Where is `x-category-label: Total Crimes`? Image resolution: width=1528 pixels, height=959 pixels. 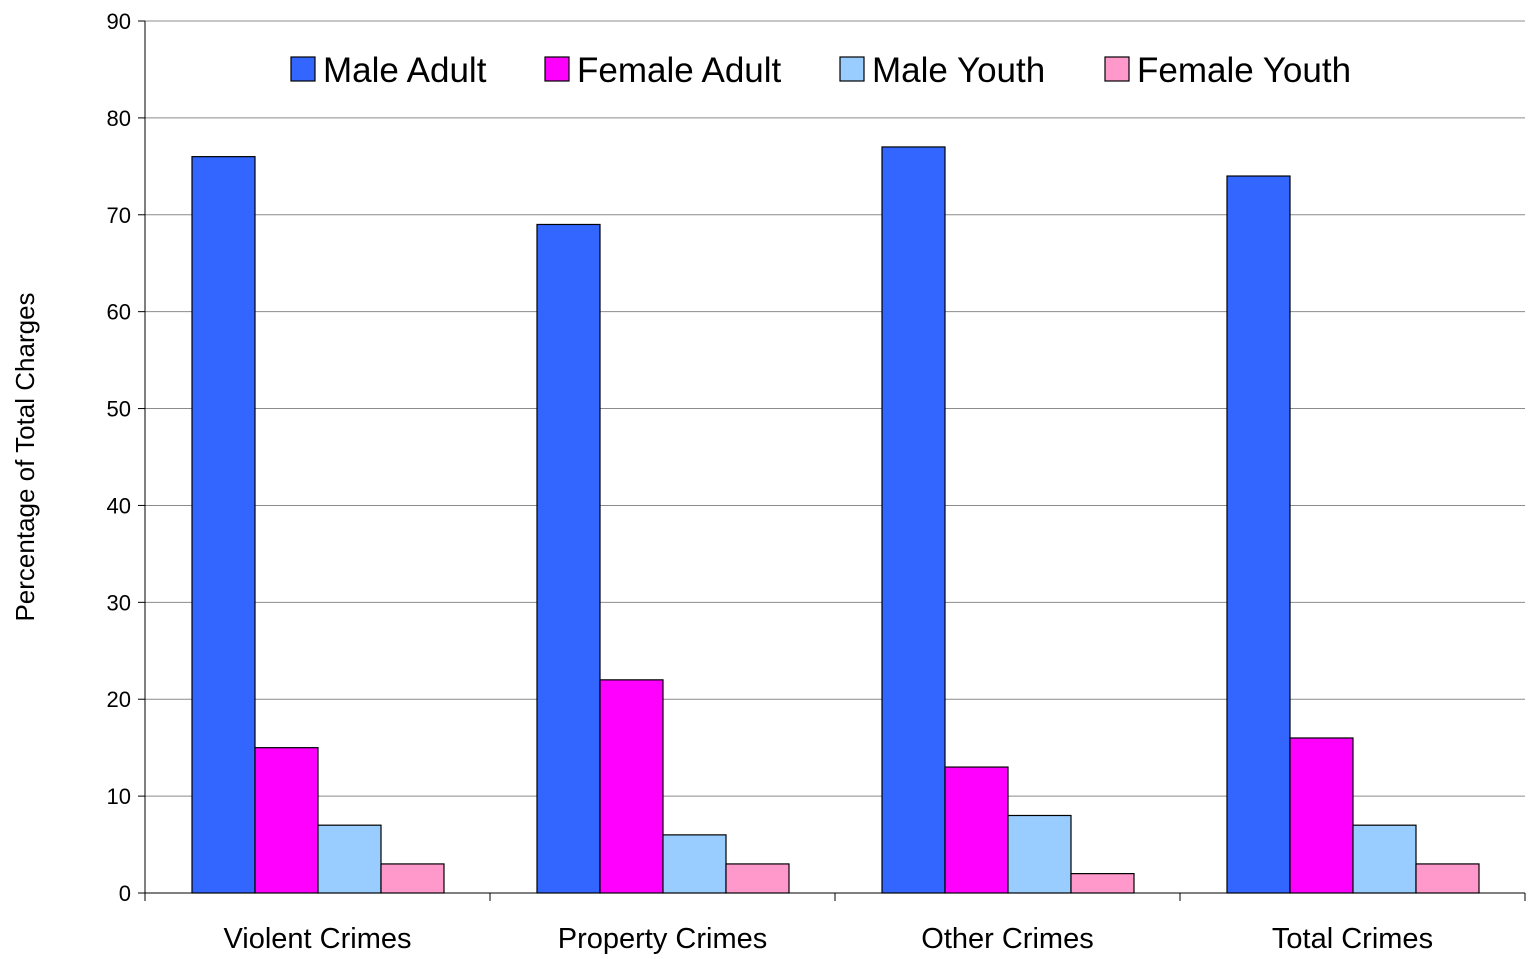 x-category-label: Total Crimes is located at coordinates (1352, 939).